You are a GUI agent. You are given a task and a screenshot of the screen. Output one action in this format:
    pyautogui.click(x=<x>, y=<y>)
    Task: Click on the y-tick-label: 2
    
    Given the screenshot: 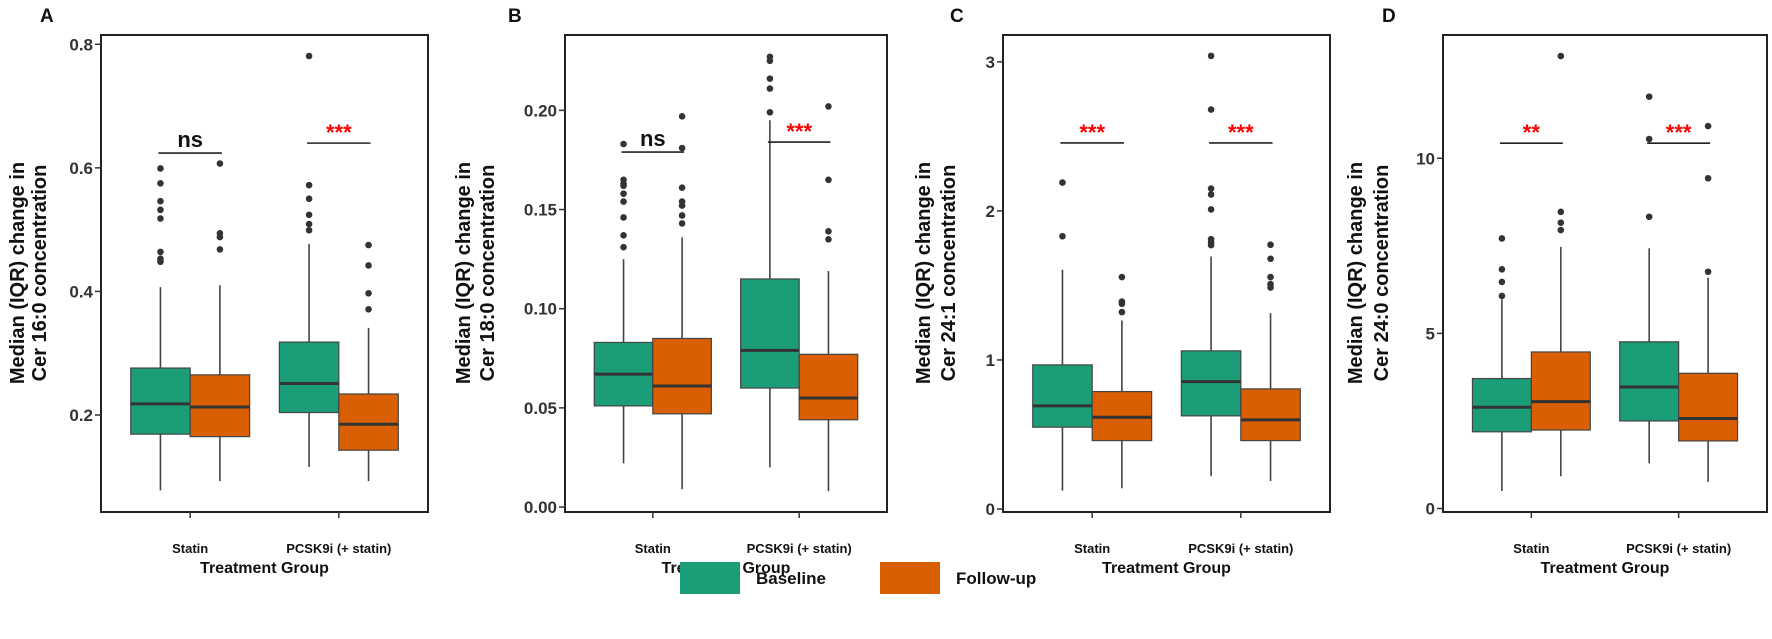 What is the action you would take?
    pyautogui.click(x=990, y=211)
    